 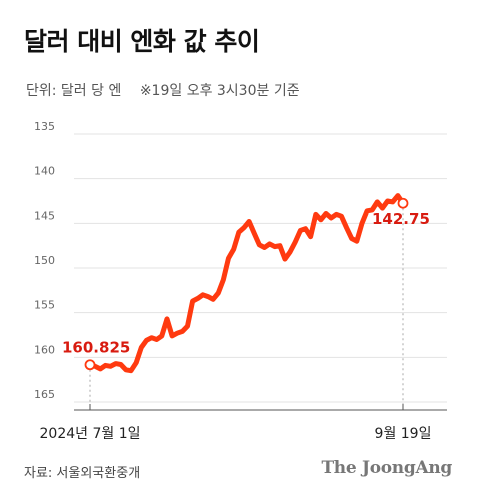 I want to click on end-value-label: 142.75, so click(x=401, y=219).